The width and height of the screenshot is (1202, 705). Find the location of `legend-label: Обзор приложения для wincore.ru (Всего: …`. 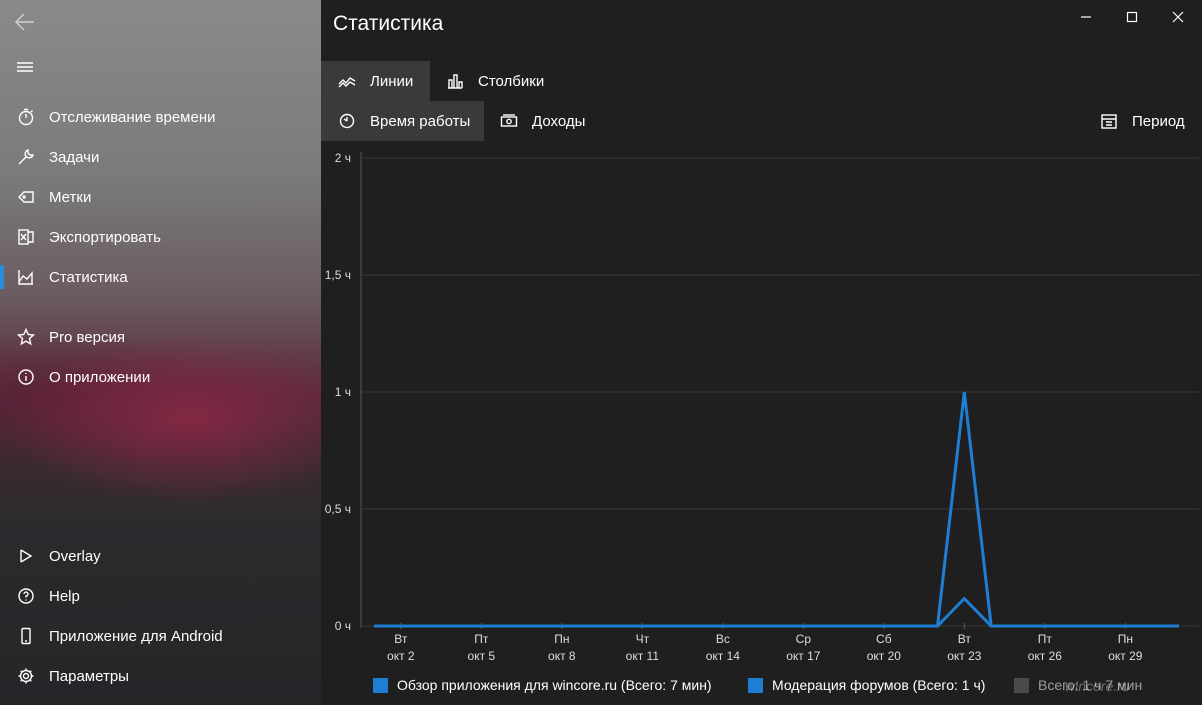

legend-label: Обзор приложения для wincore.ru (Всего: … is located at coordinates (554, 685).